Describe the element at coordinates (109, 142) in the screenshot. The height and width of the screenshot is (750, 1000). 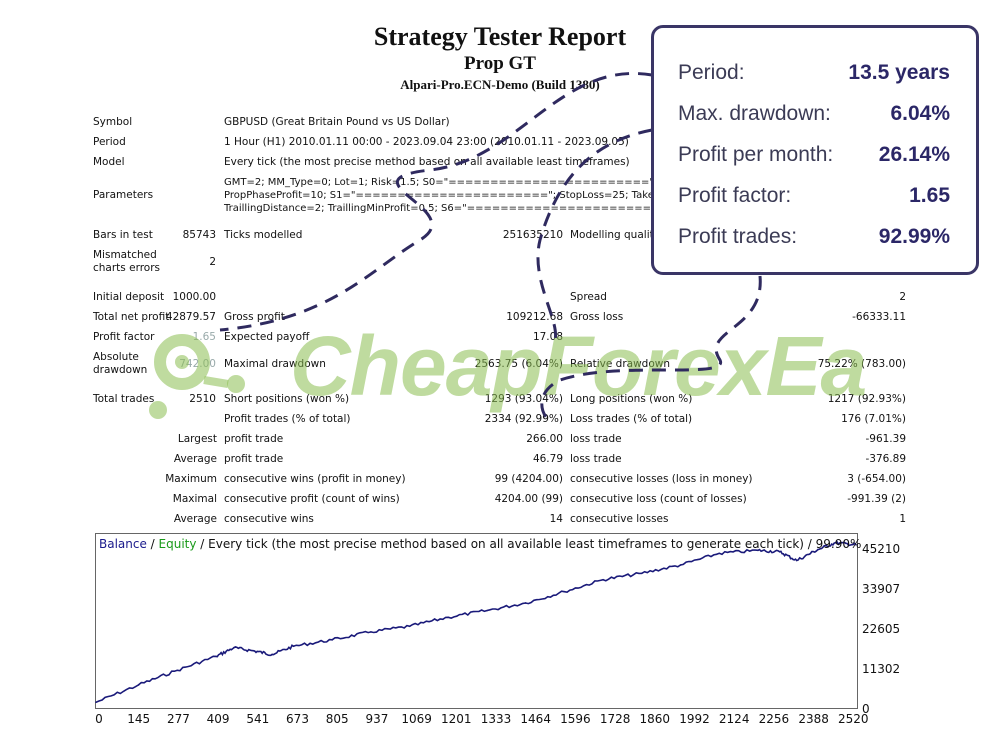
I see `period-label: Period` at that location.